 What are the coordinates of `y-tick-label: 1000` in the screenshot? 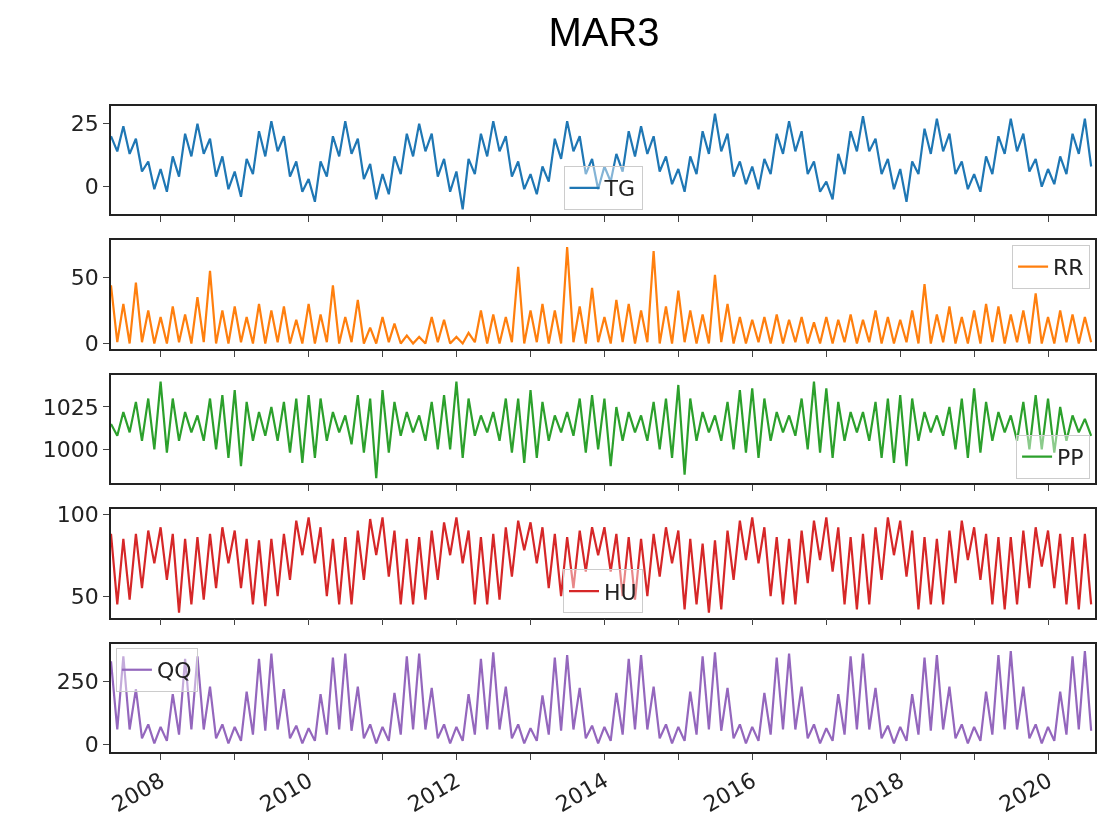 It's located at (70, 450).